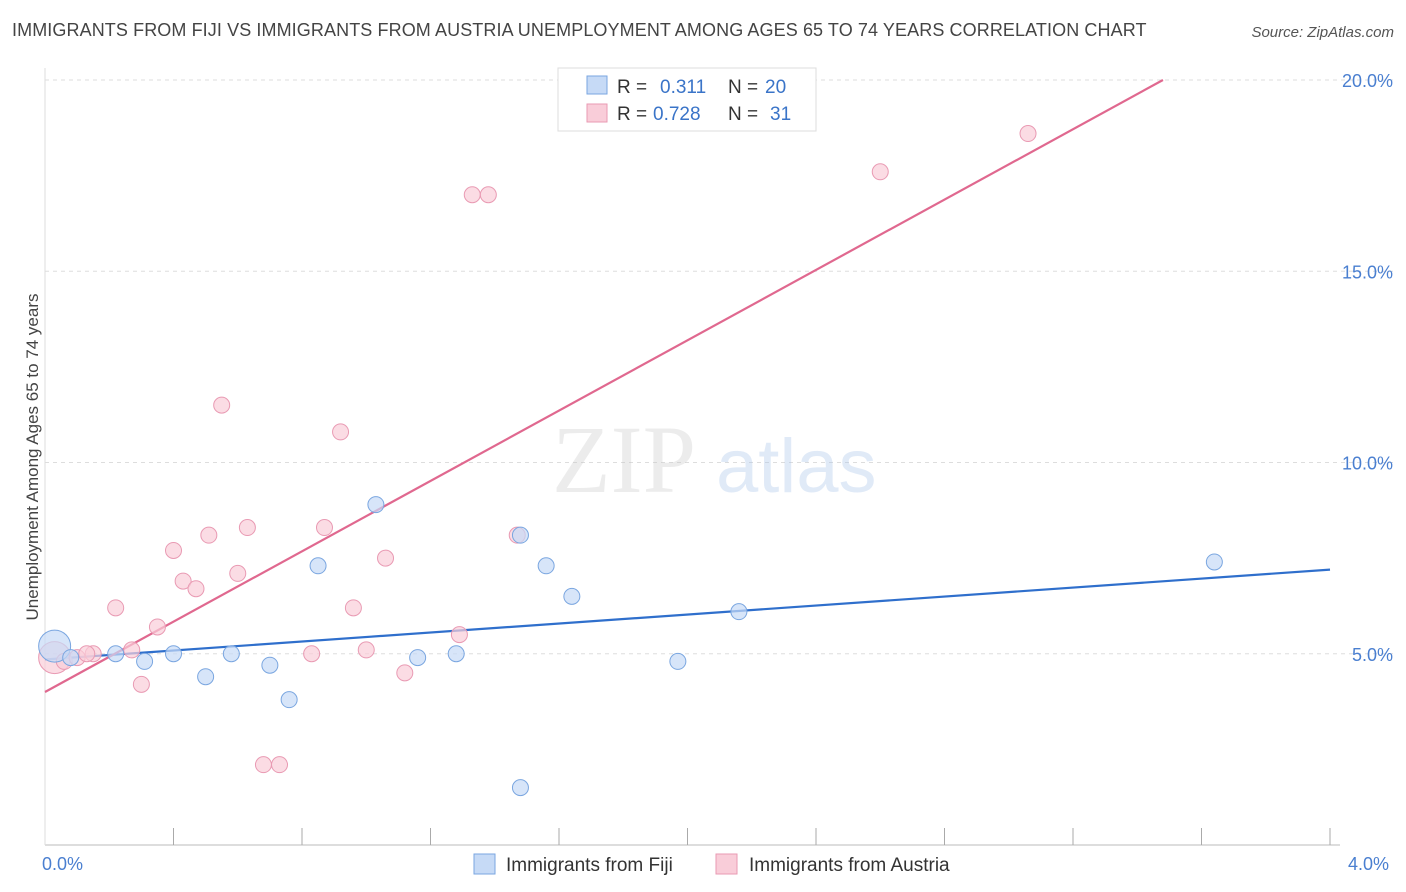 The width and height of the screenshot is (1406, 892). Describe the element at coordinates (632, 114) in the screenshot. I see `austria-r-label: R =` at that location.